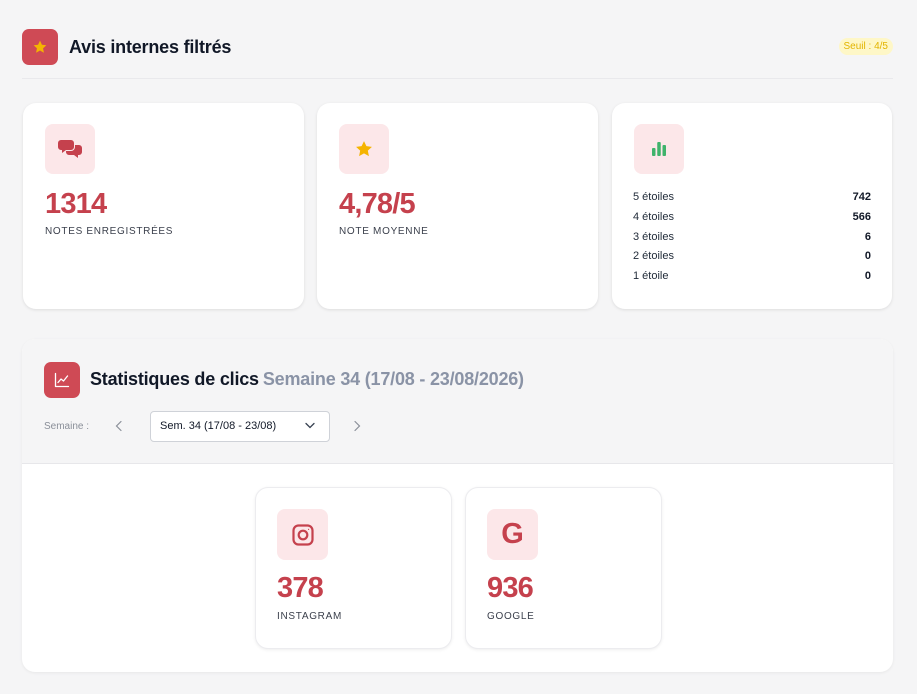 The image size is (917, 694). What do you see at coordinates (752, 260) in the screenshot?
I see `distribution-row: 2 étoiles 0` at bounding box center [752, 260].